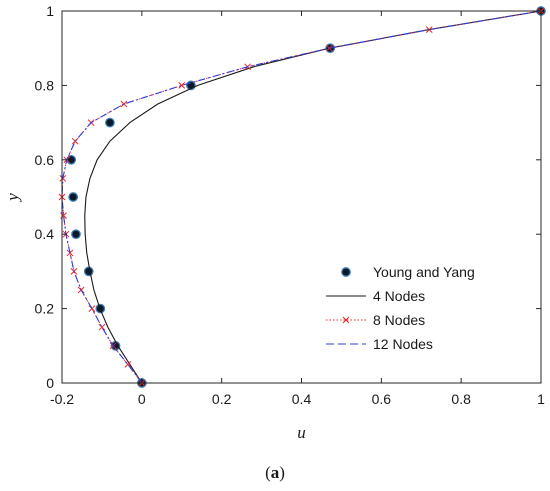 This screenshot has width=550, height=491. I want to click on y-tick-label: 0.8, so click(45, 85).